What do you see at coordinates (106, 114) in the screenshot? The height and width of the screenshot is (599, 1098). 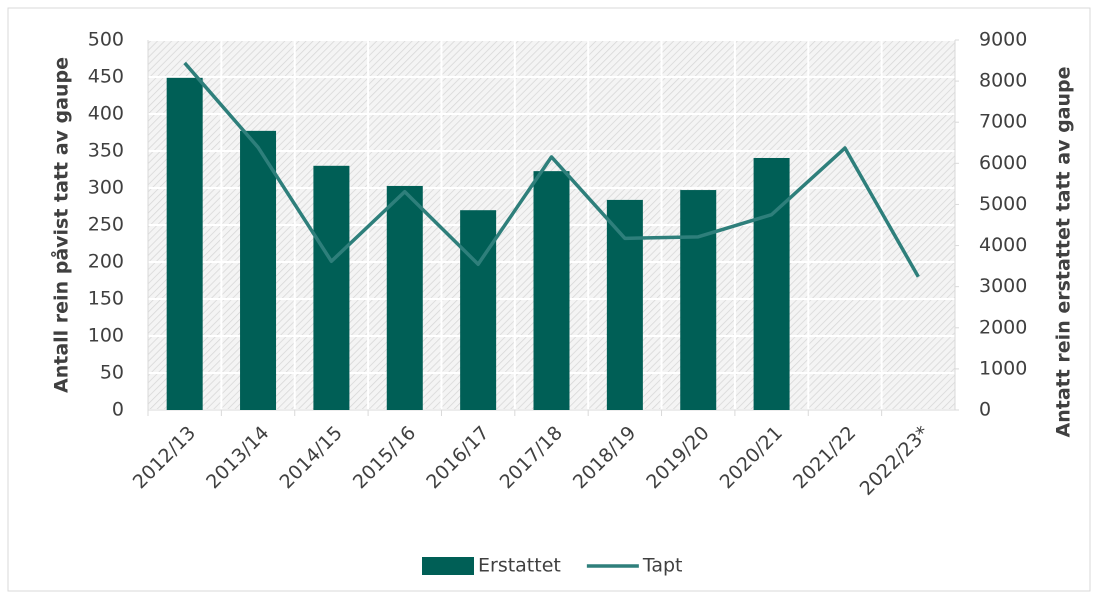 I see `y-tick-label: 400` at bounding box center [106, 114].